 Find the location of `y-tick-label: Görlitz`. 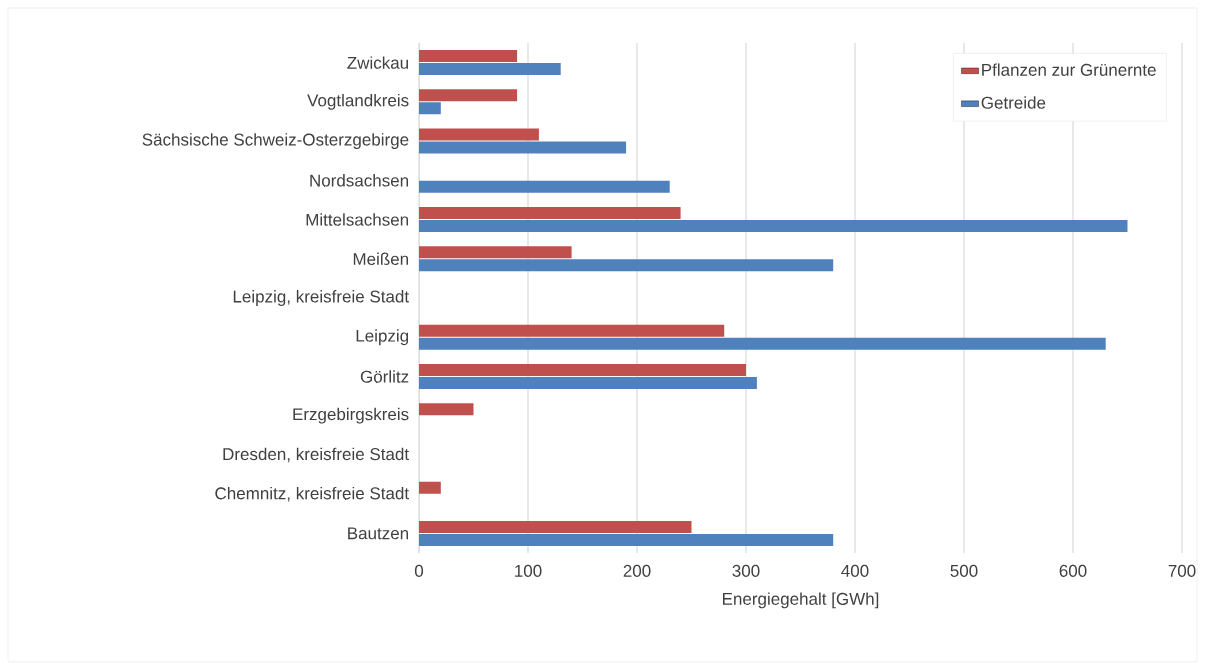

y-tick-label: Görlitz is located at coordinates (384, 376).